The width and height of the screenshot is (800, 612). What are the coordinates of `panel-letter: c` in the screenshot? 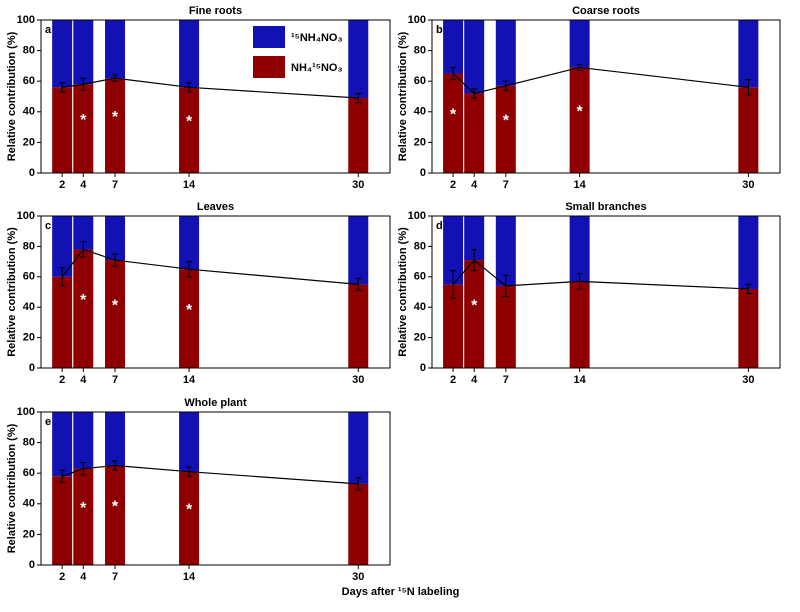 It's located at (48, 226).